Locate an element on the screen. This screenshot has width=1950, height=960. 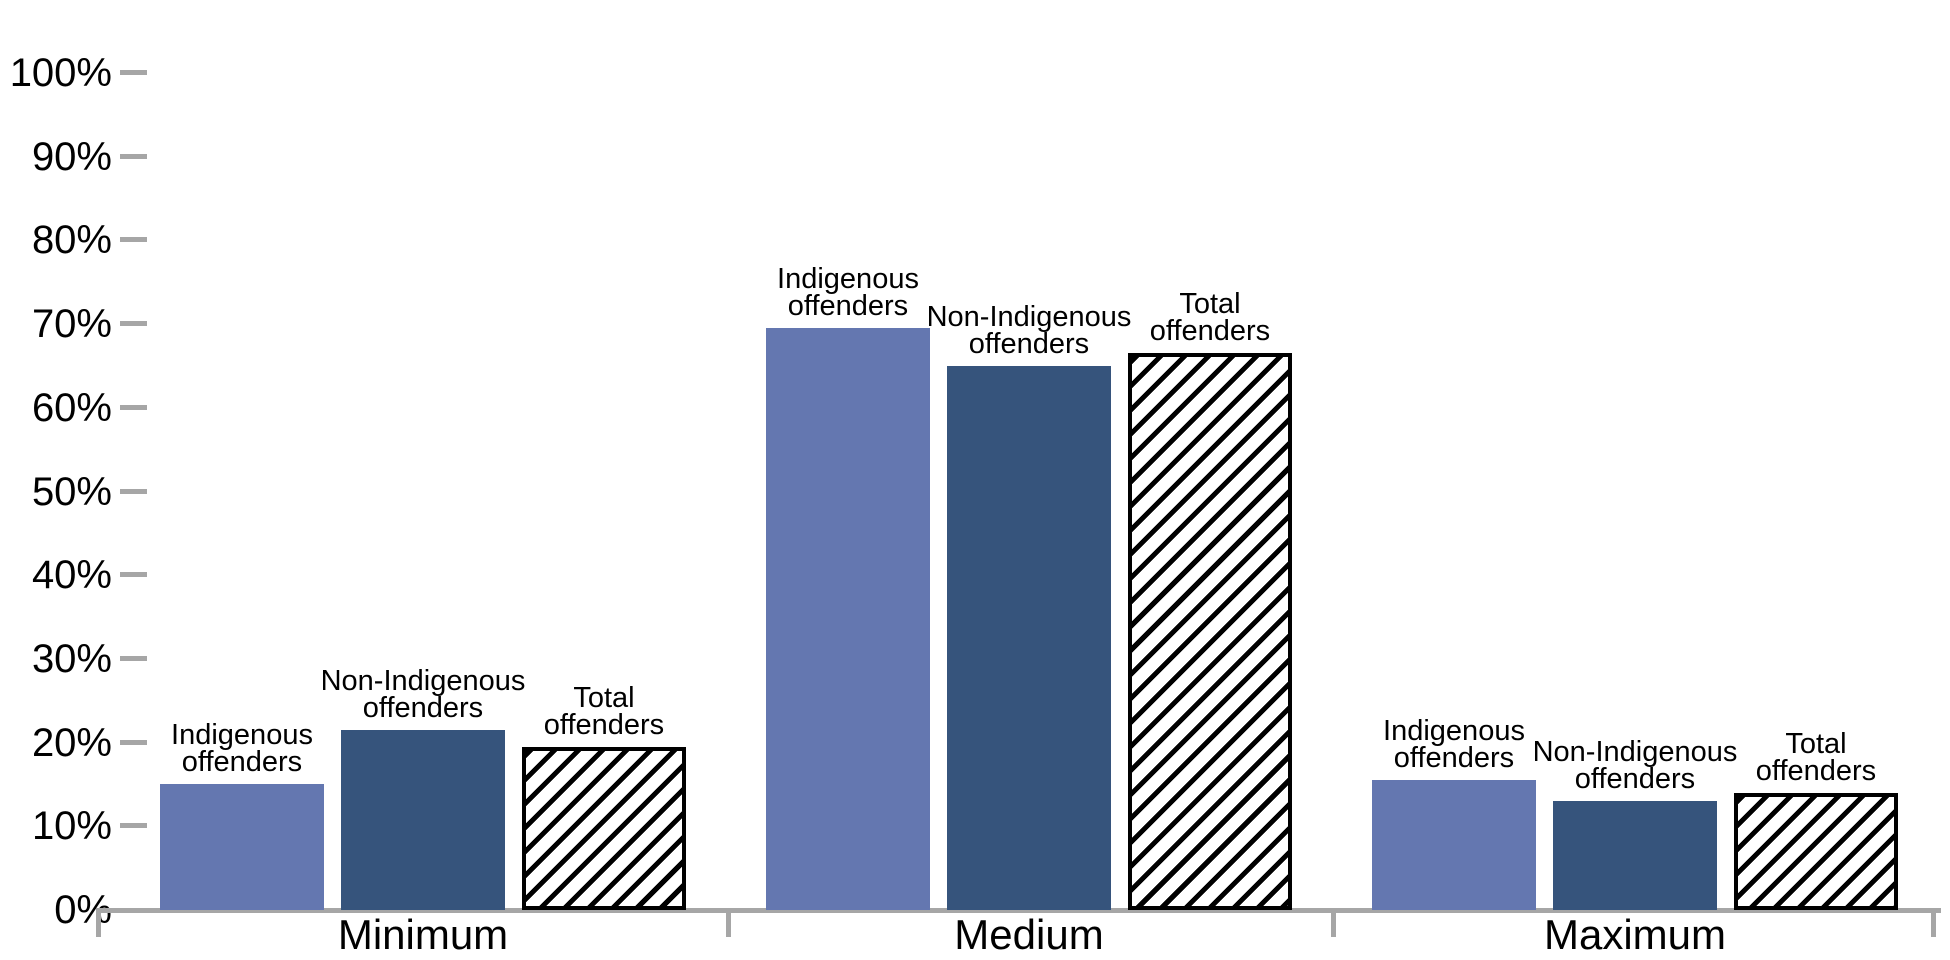
y-axis-label-60: 60% is located at coordinates (71, 408).